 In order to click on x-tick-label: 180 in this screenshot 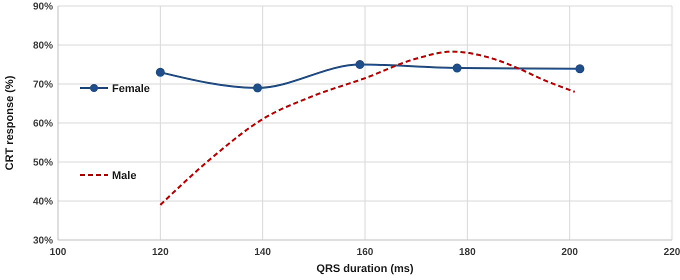, I will do `click(467, 252)`.